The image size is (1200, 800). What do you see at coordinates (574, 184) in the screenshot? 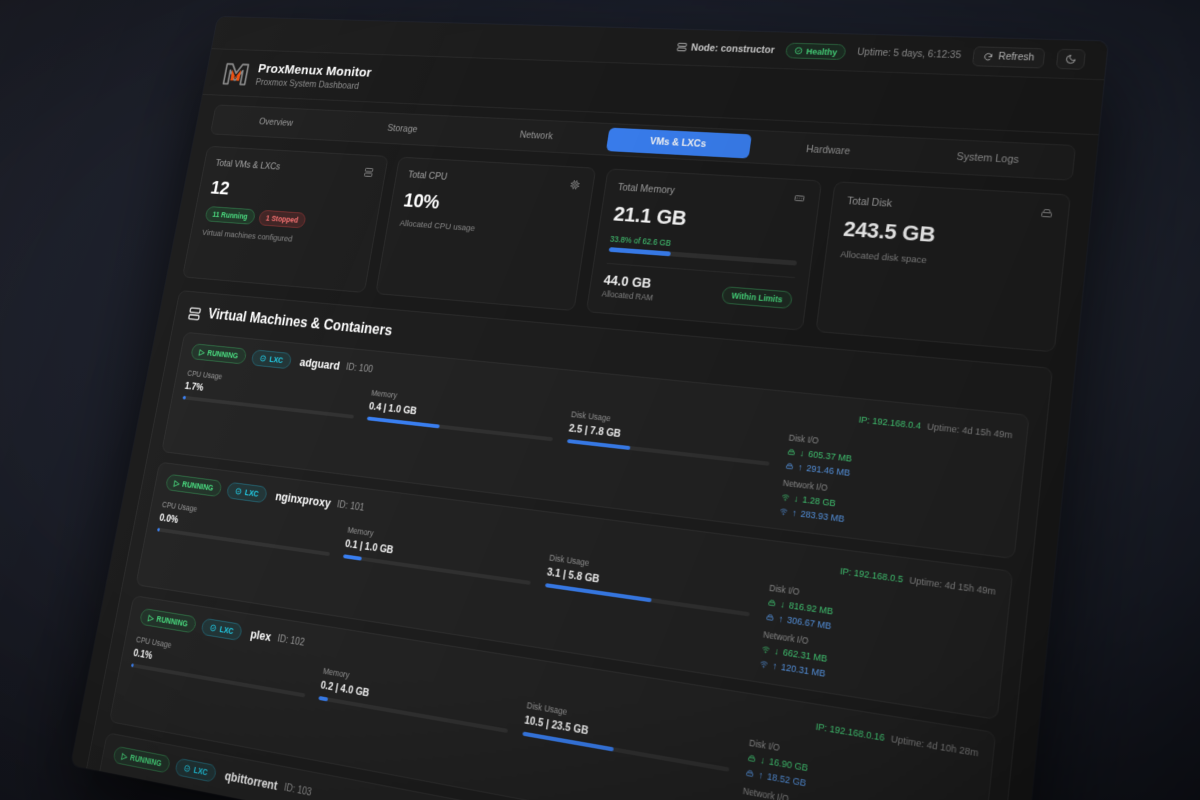
I see `cpu-chip-icon` at bounding box center [574, 184].